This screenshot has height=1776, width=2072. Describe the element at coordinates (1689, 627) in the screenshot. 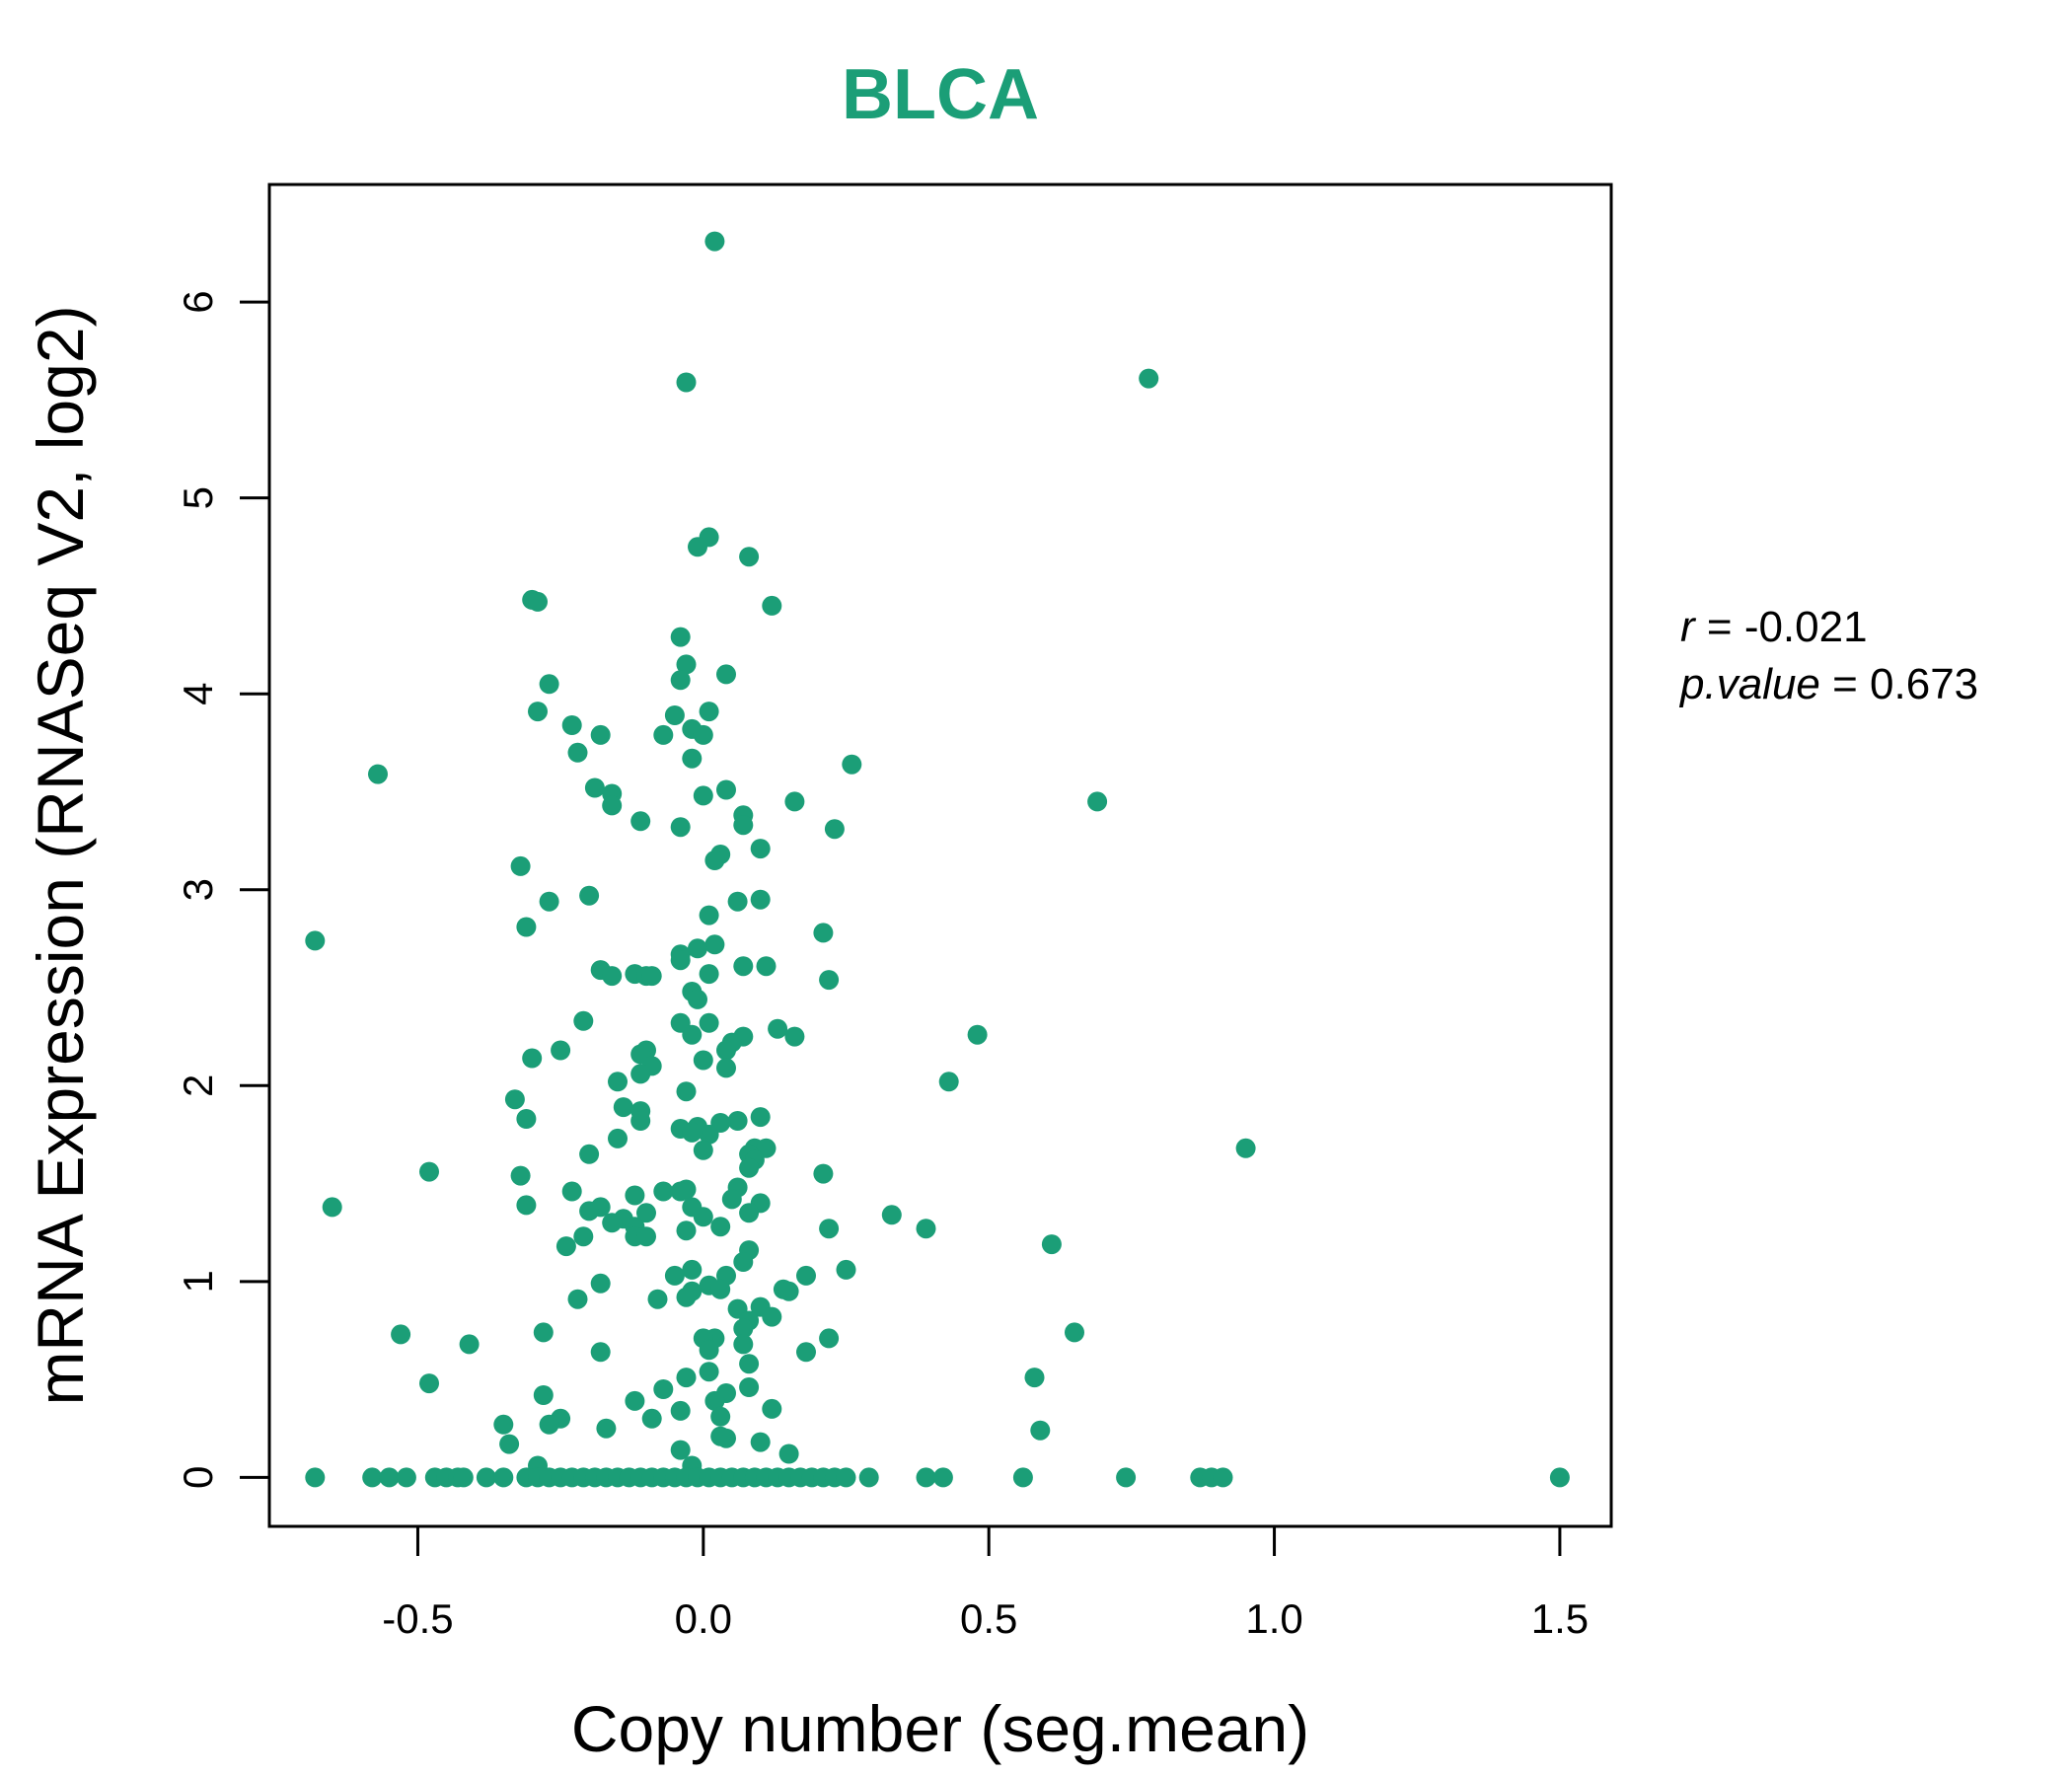

I see `r-label: r` at that location.